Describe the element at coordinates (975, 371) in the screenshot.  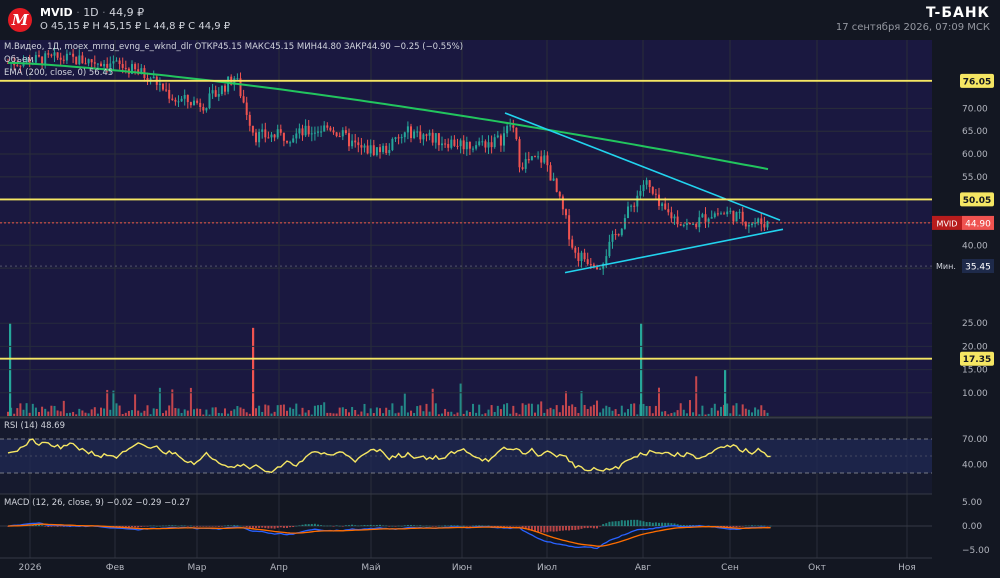
I see `vol-y-tick: 15.00` at that location.